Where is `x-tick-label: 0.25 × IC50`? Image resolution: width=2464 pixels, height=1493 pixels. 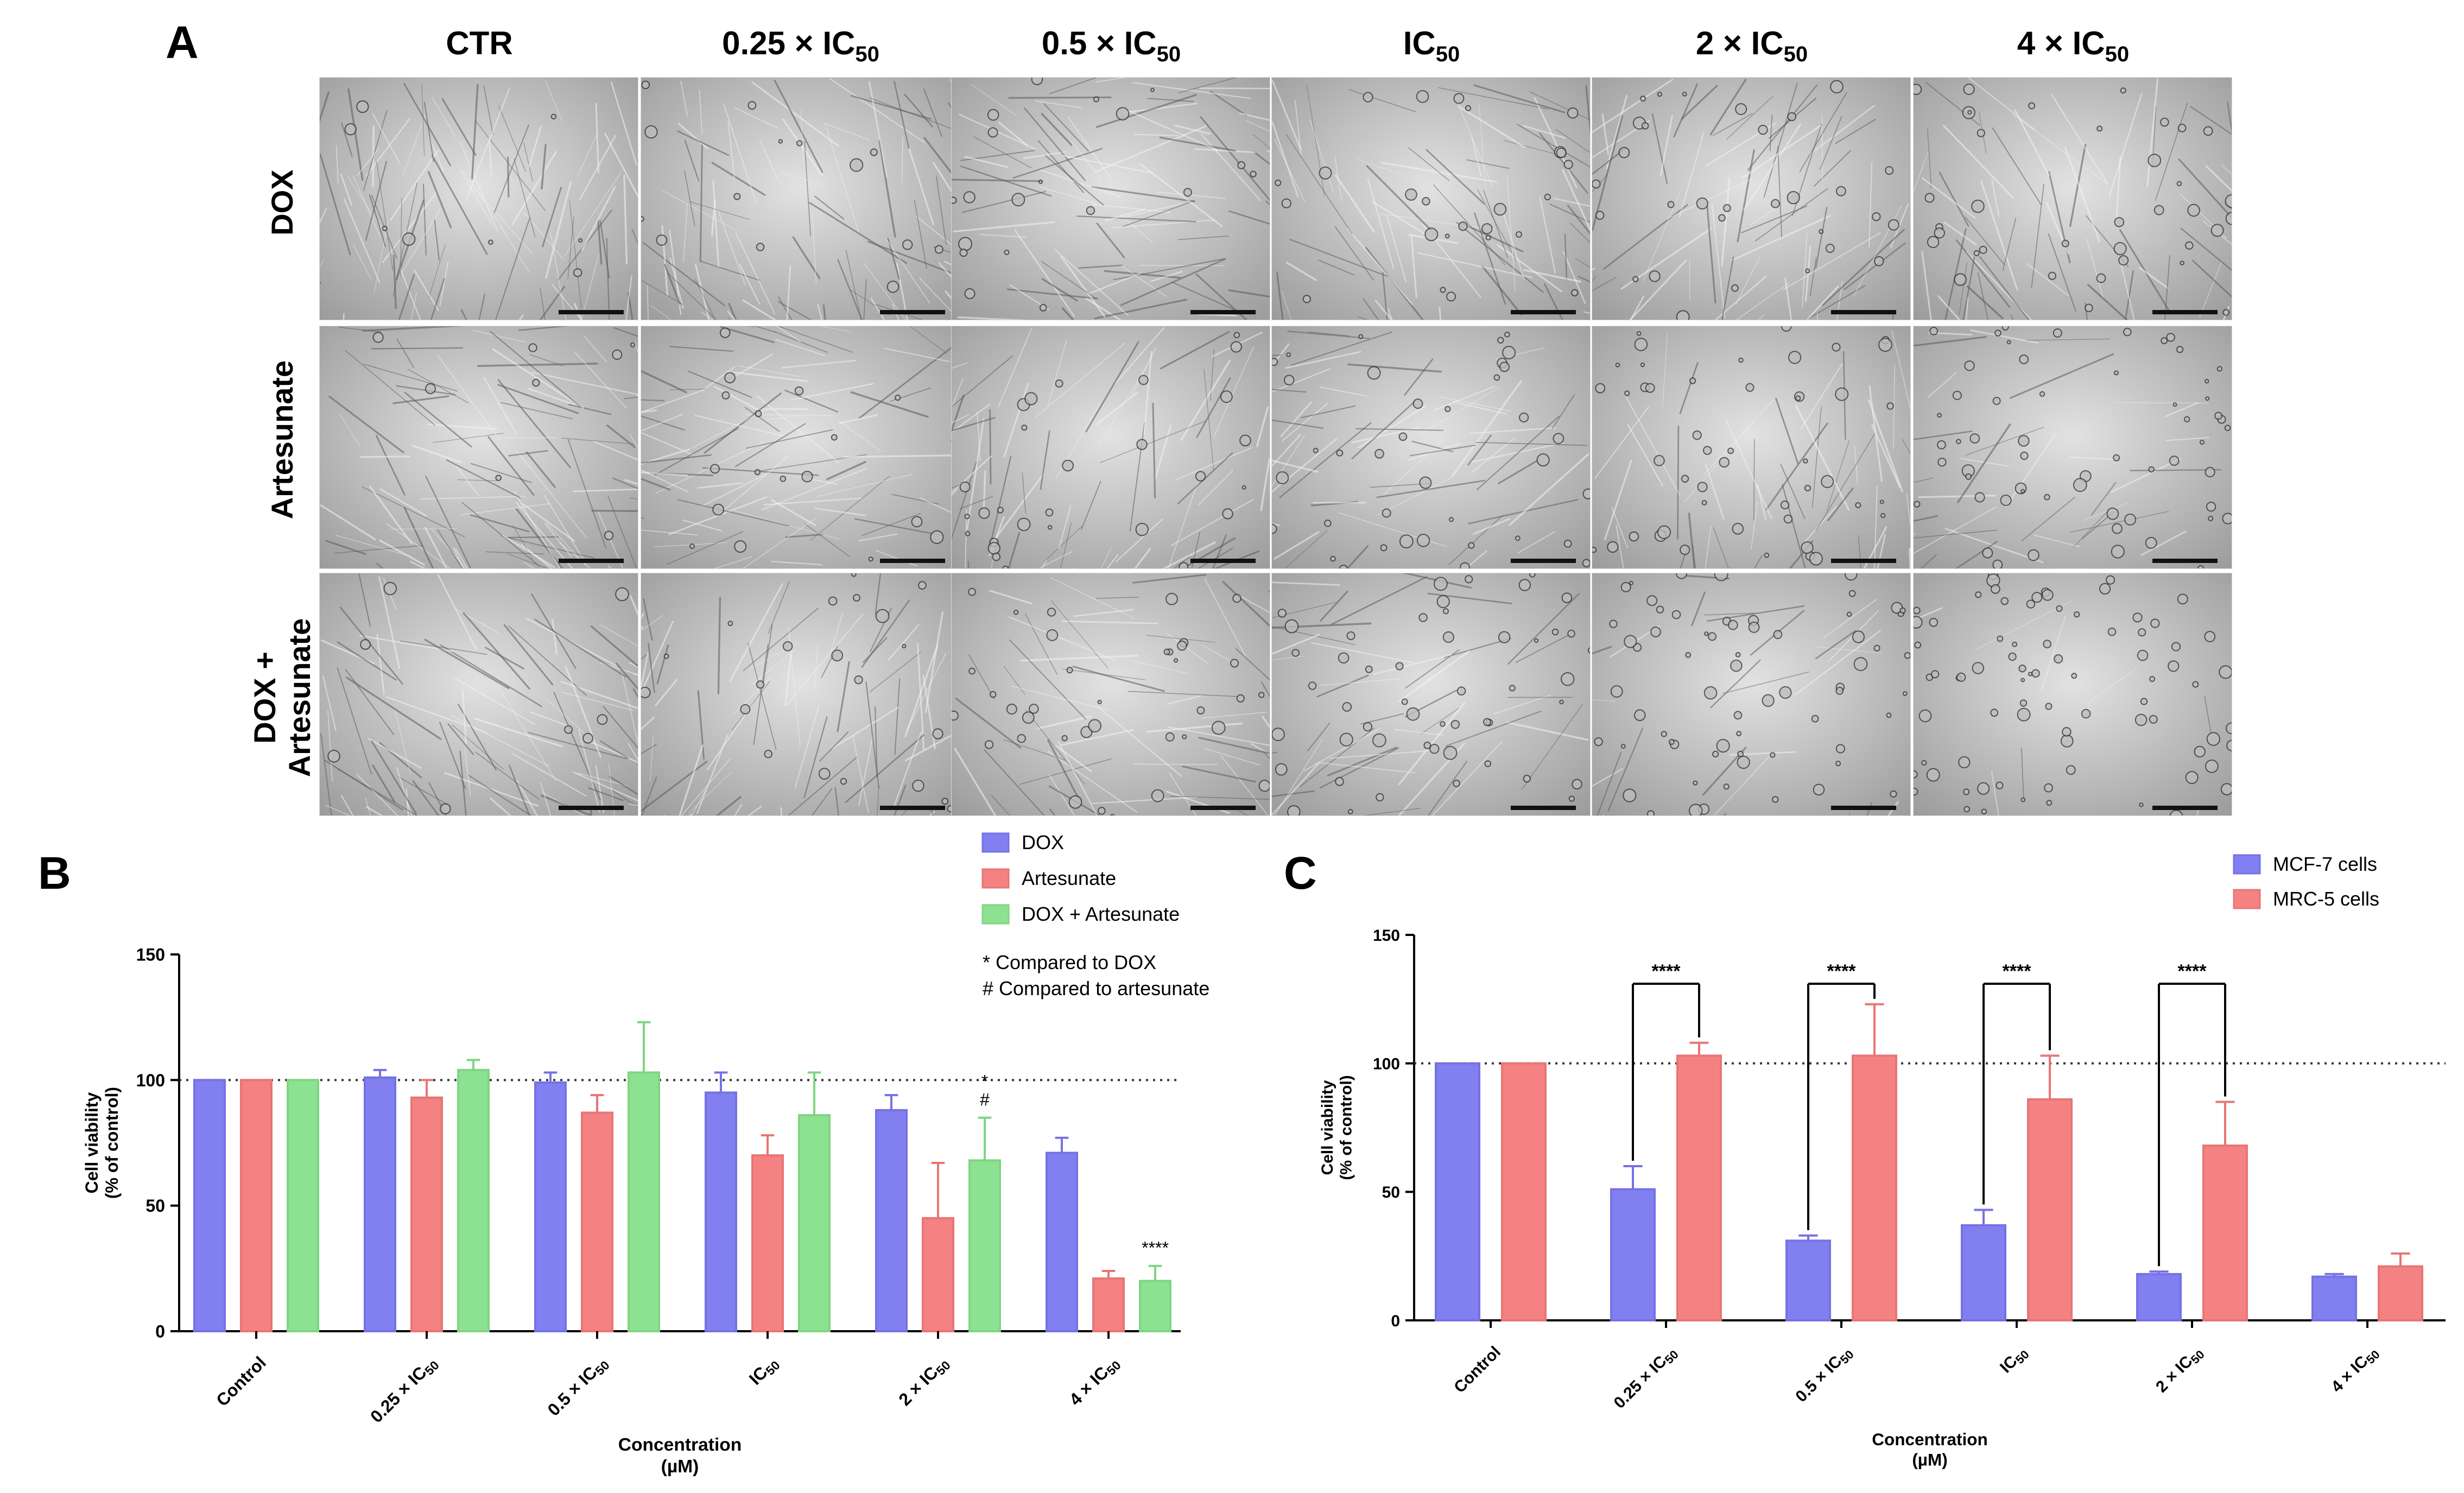 x-tick-label: 0.25 × IC50 is located at coordinates (1646, 1378).